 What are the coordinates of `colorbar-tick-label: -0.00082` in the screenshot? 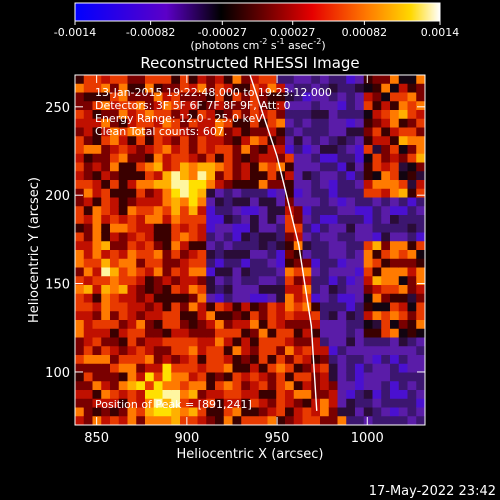 It's located at (150, 32).